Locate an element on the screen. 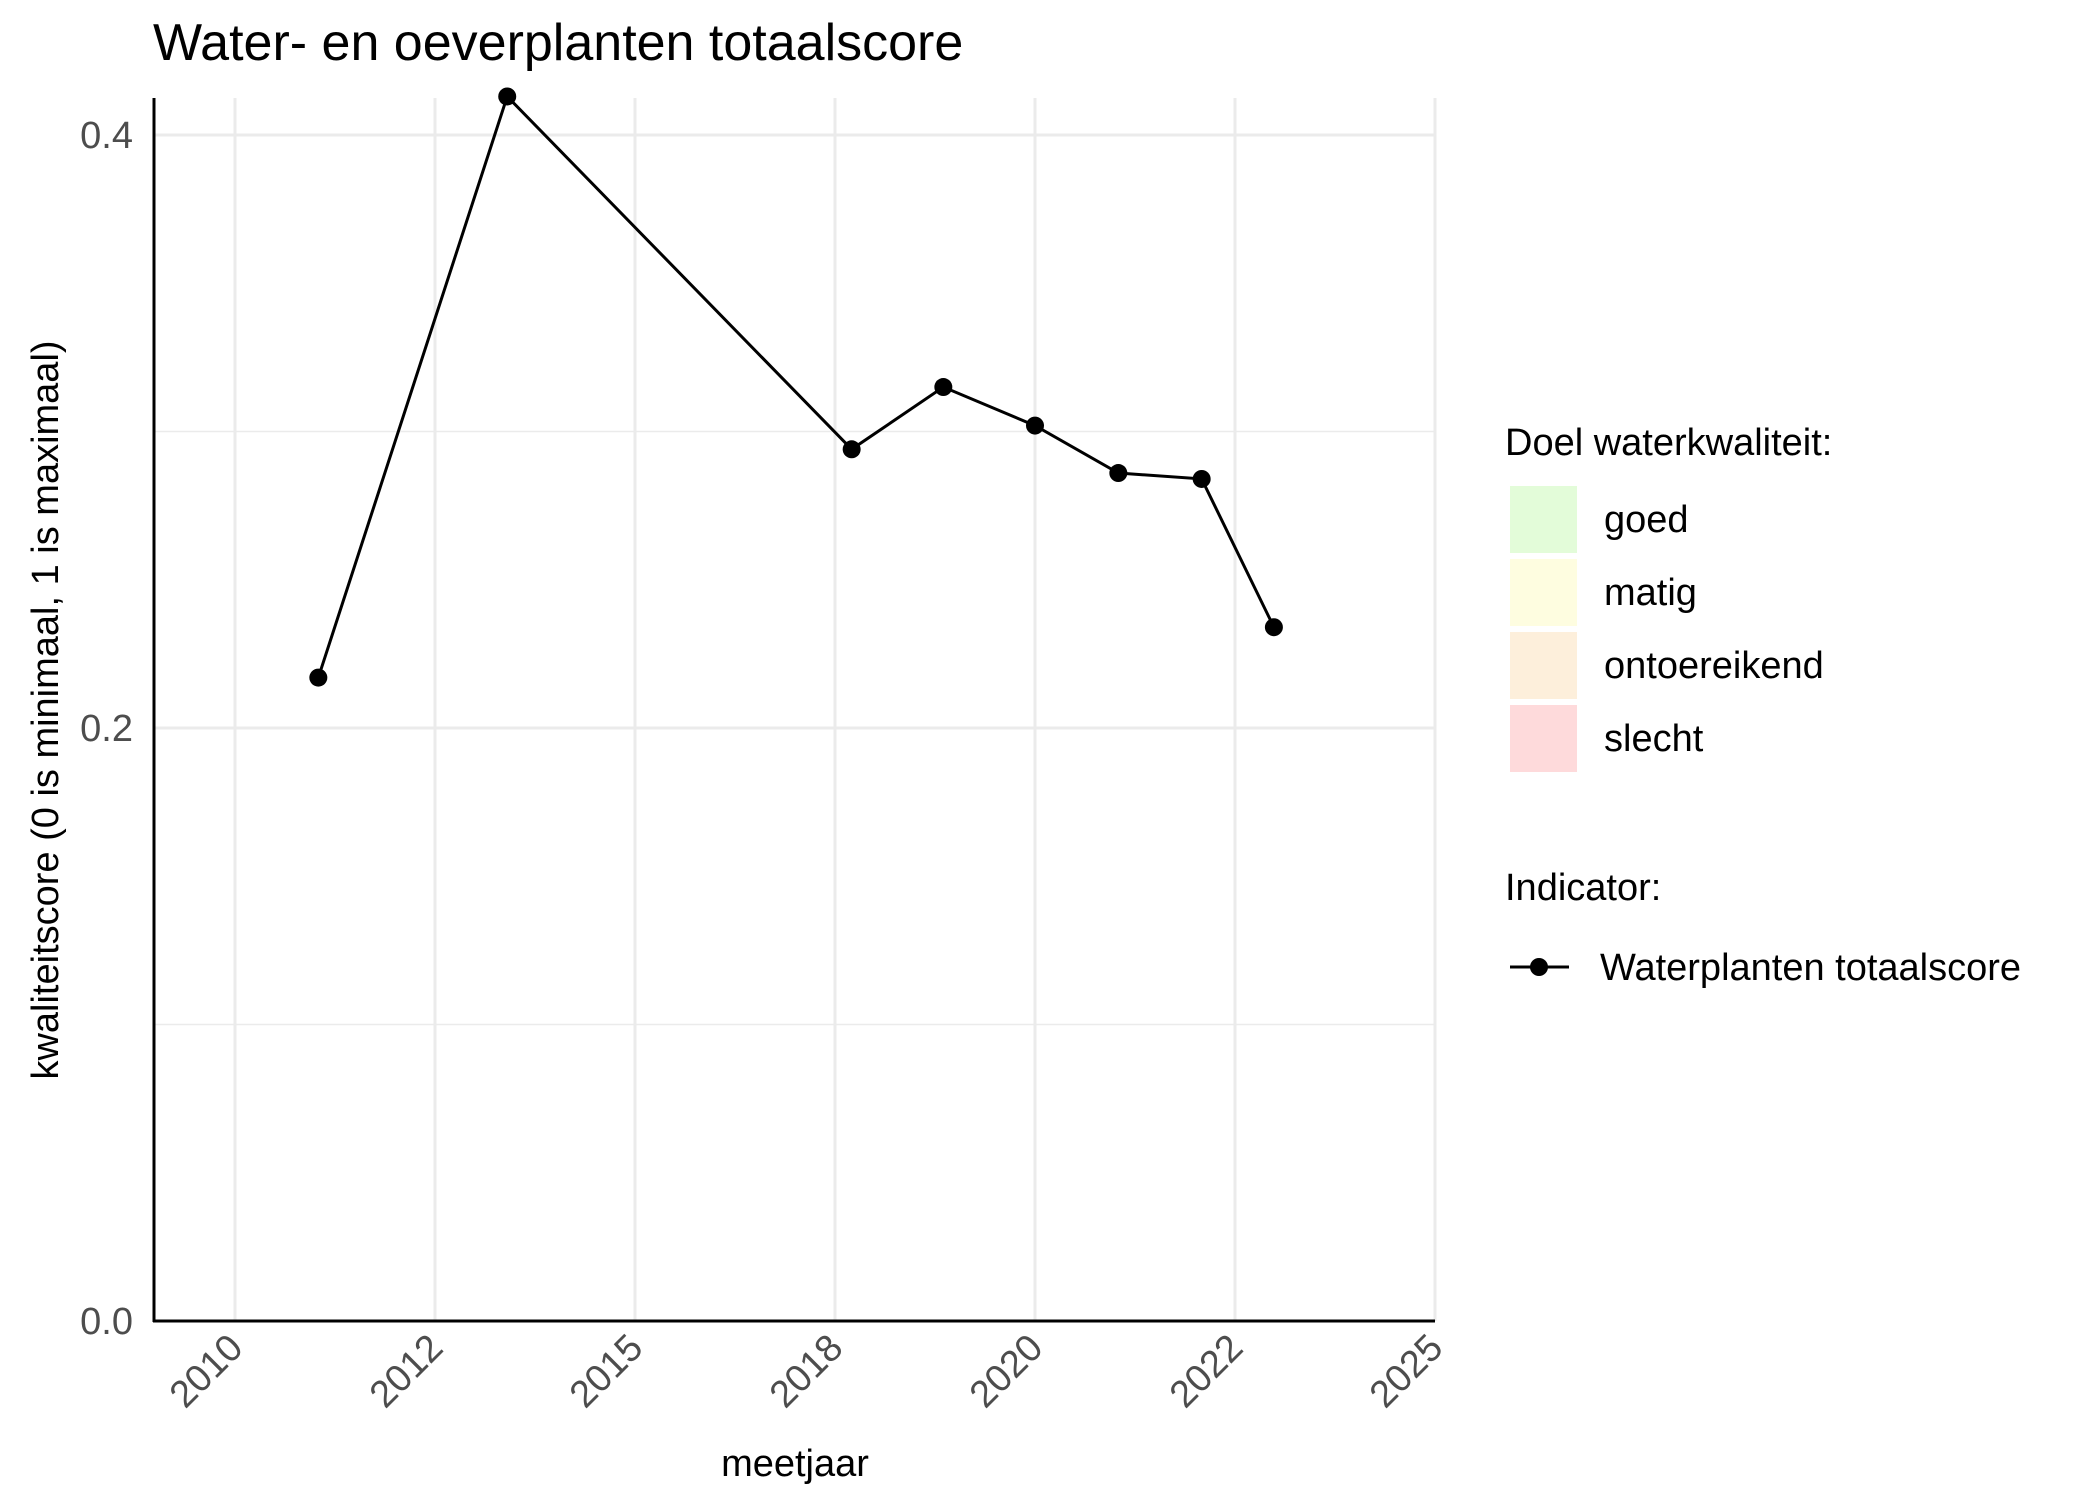 The height and width of the screenshot is (1500, 2100). x-tick-label: 2020 is located at coordinates (1006, 1371).